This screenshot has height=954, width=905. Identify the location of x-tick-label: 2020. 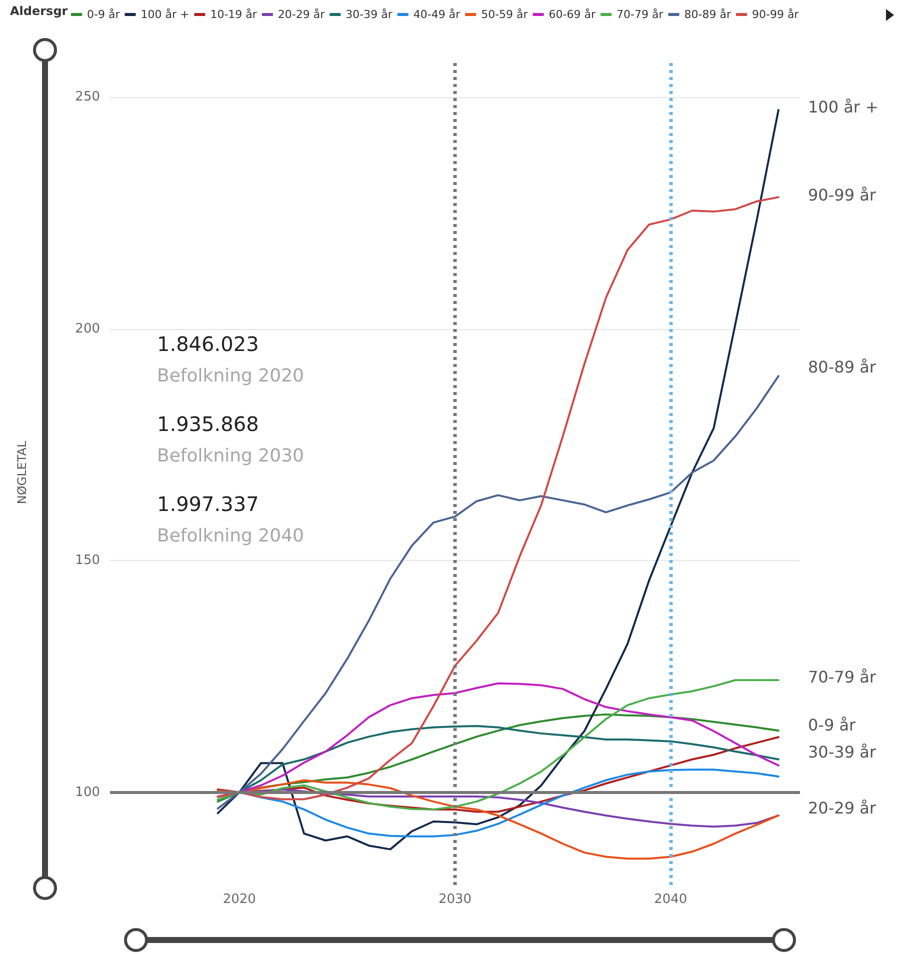
(239, 899).